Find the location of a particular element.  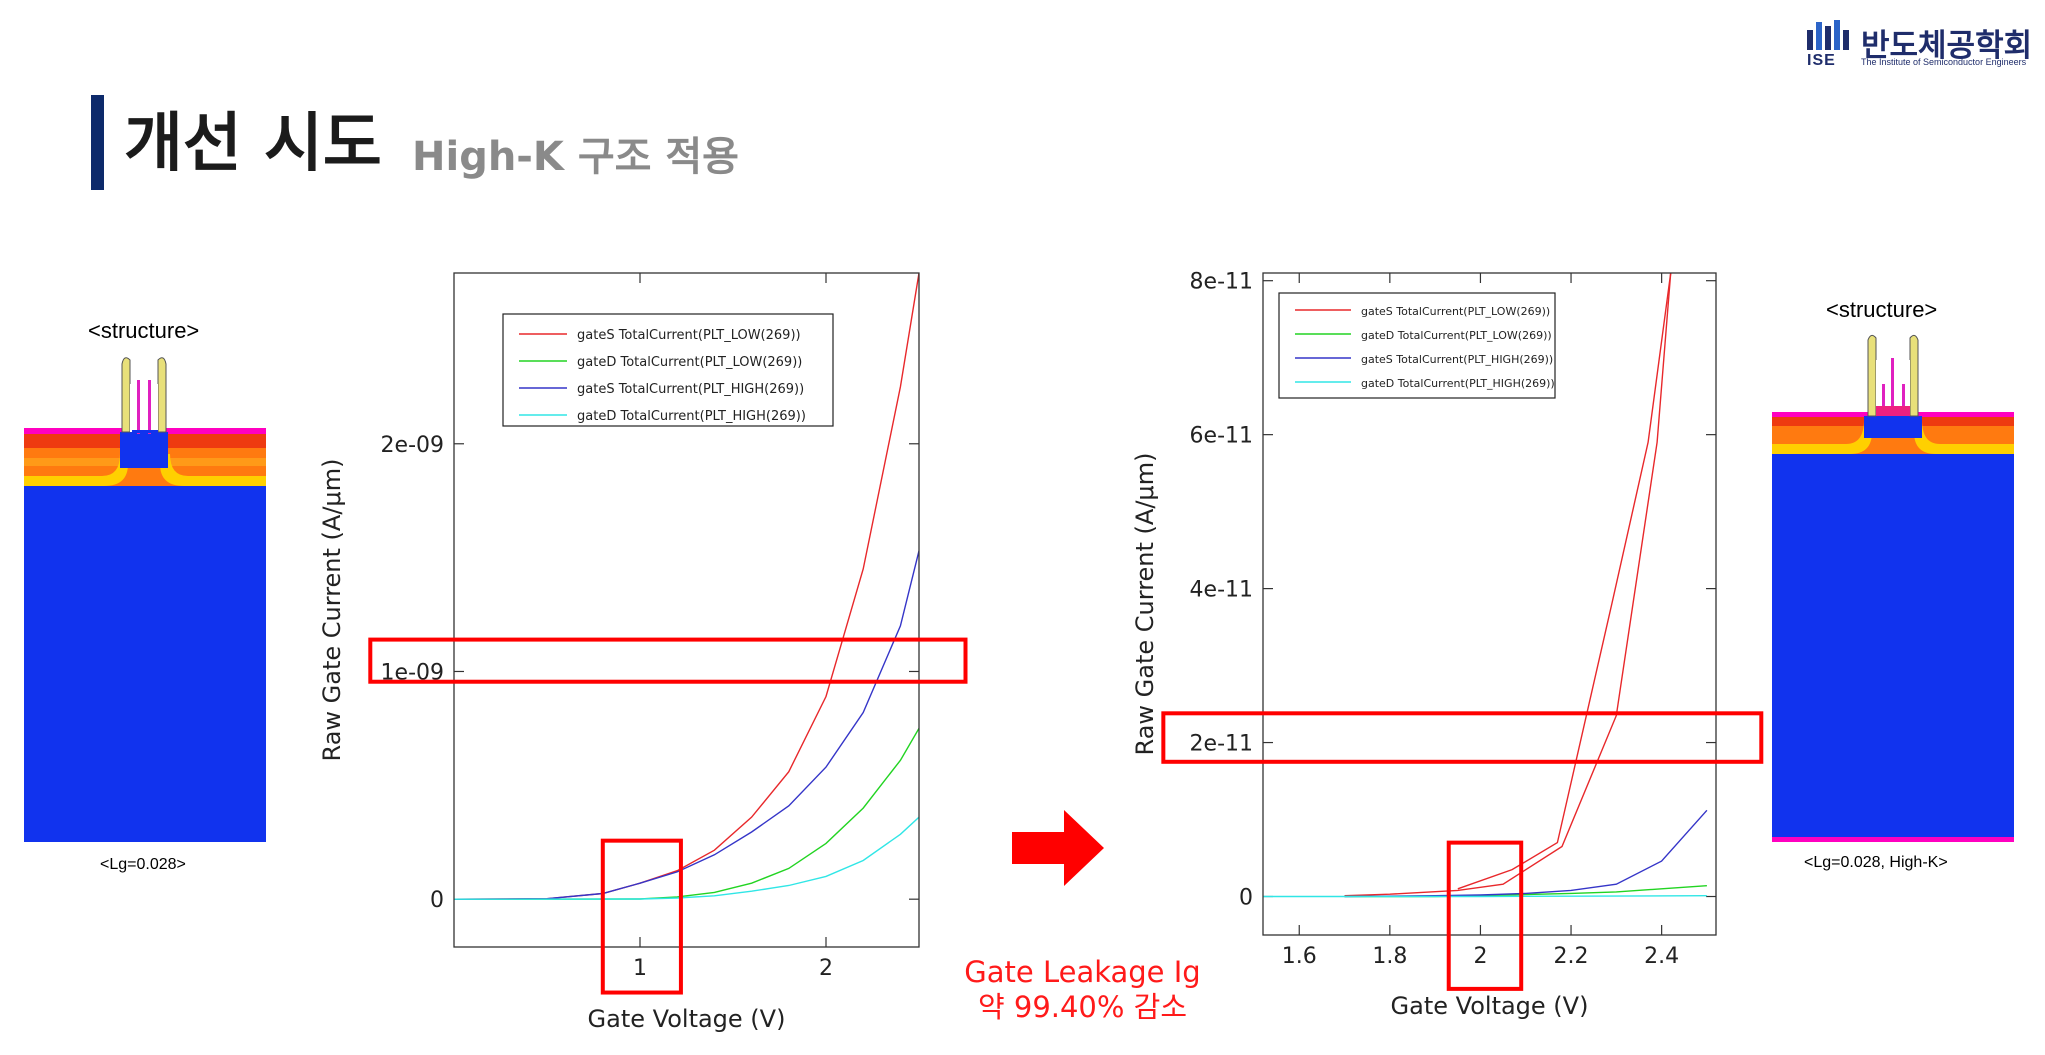

logo-name: 반도체공학회 is located at coordinates (1947, 46).